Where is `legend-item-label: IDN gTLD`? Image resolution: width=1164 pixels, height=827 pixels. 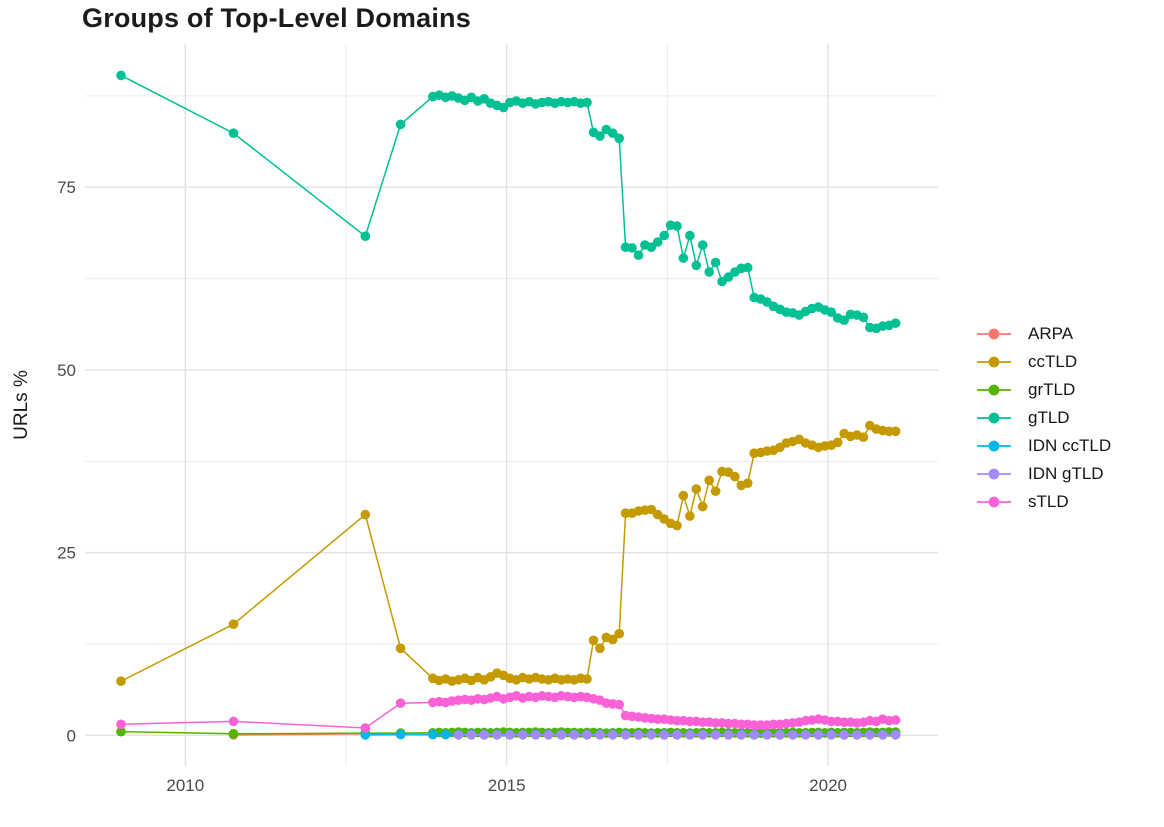
legend-item-label: IDN gTLD is located at coordinates (1066, 473).